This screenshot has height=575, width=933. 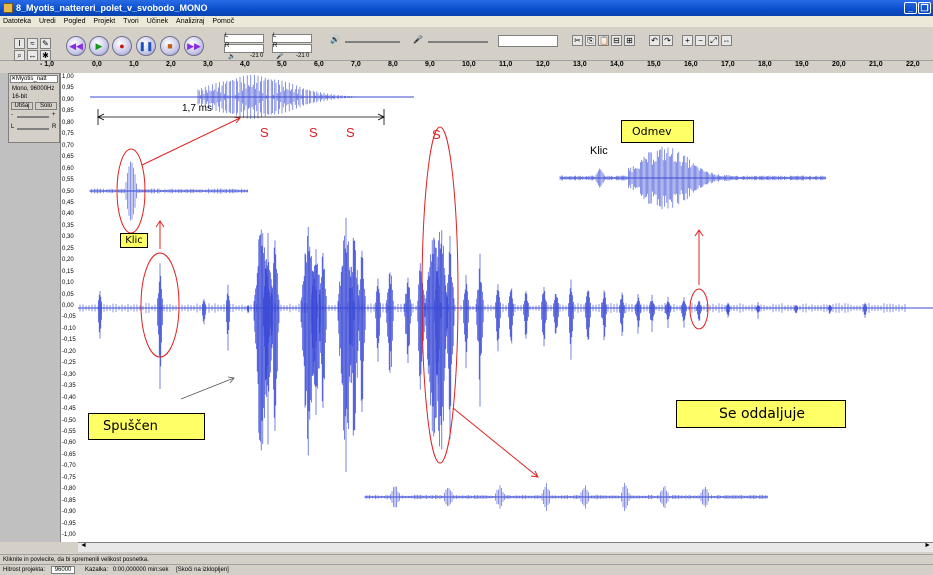 What do you see at coordinates (616, 40) in the screenshot?
I see `trim-icon: ⊟` at bounding box center [616, 40].